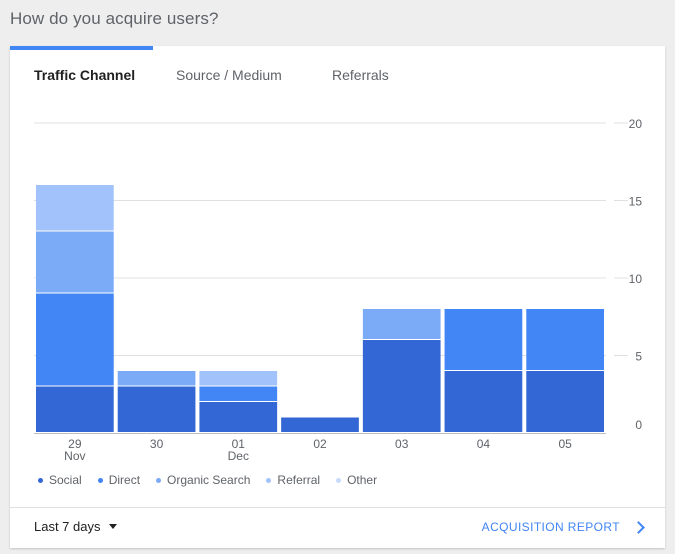  What do you see at coordinates (157, 444) in the screenshot?
I see `x-tick-label: 30` at bounding box center [157, 444].